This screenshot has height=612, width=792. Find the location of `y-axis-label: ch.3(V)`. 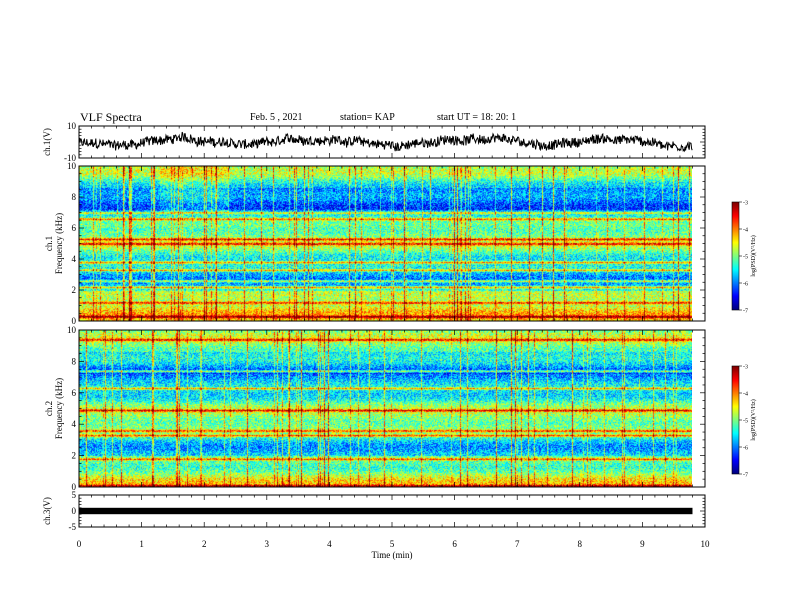

y-axis-label: ch.3(V) is located at coordinates (47, 511).